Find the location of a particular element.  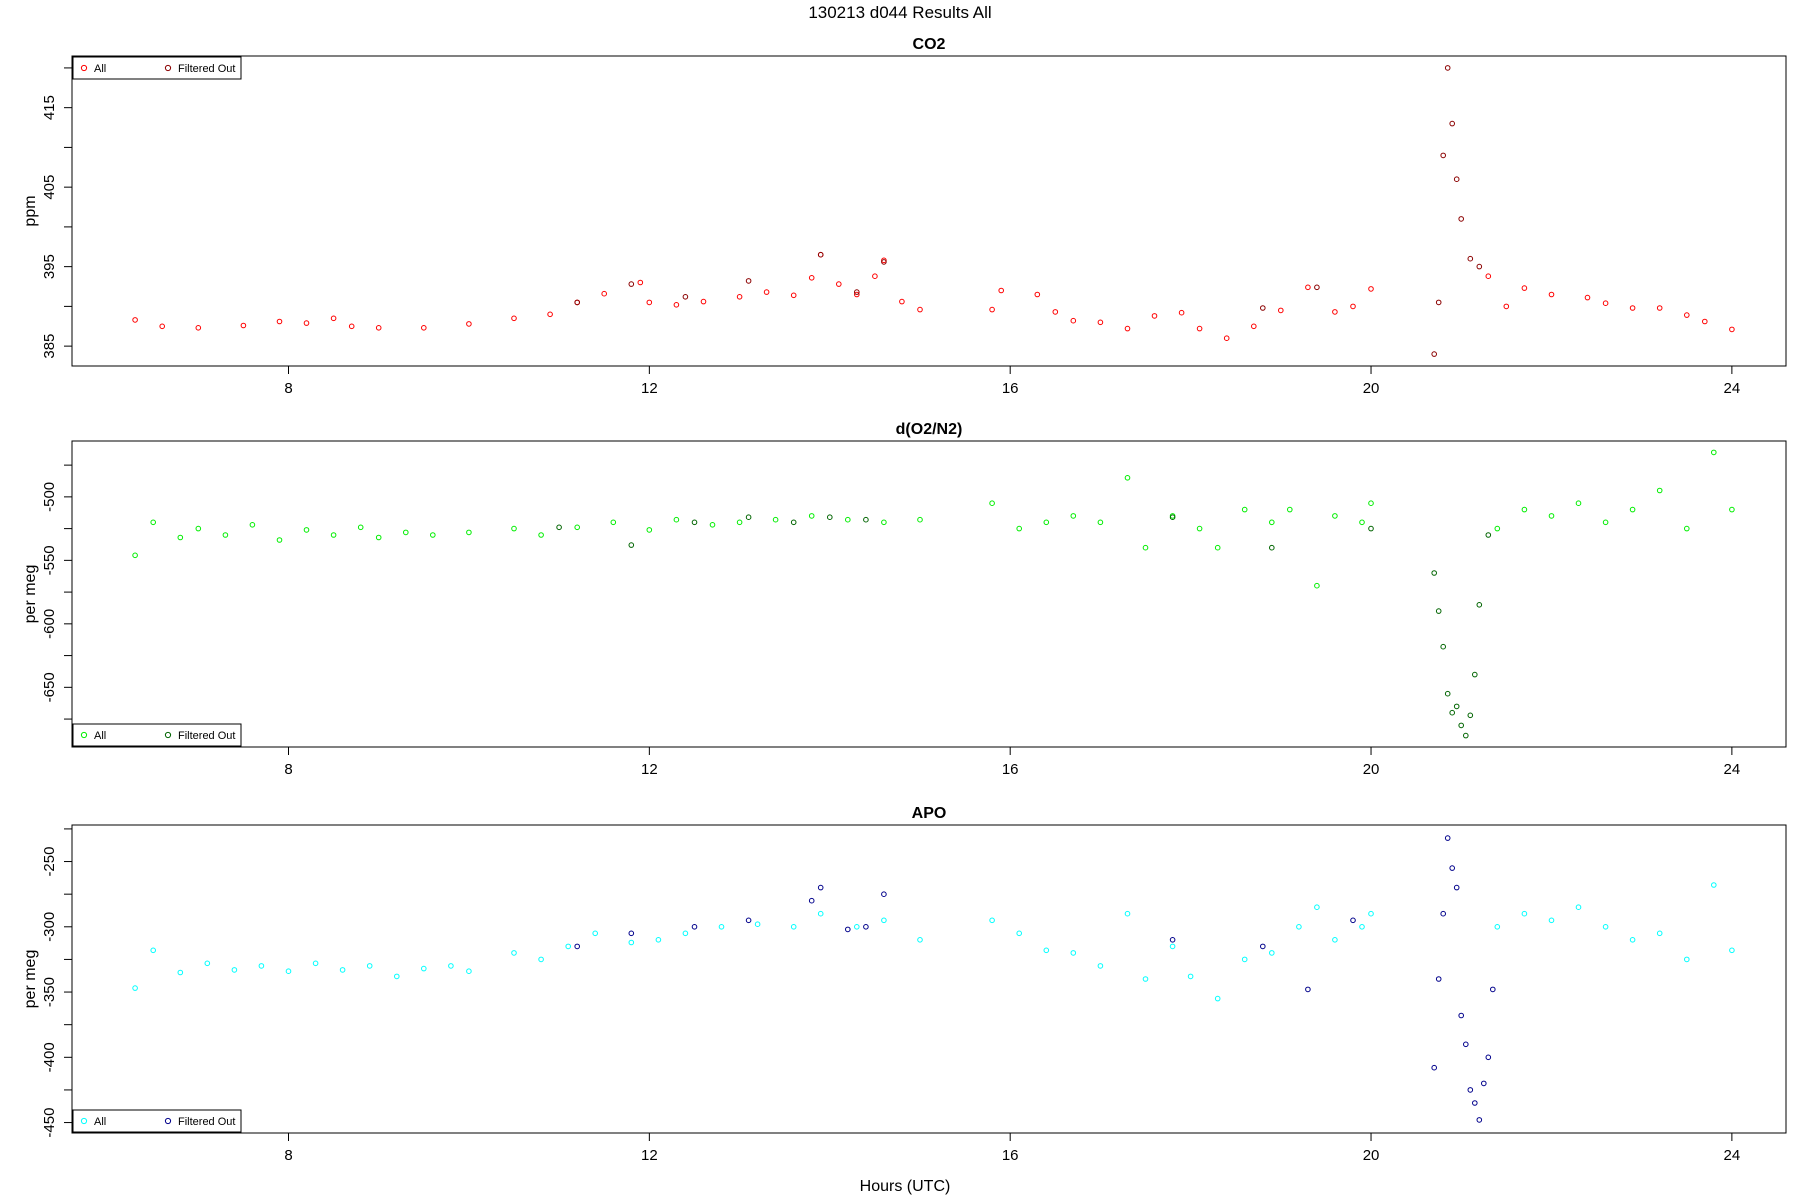

y-tick-label: 415 is located at coordinates (49, 107).